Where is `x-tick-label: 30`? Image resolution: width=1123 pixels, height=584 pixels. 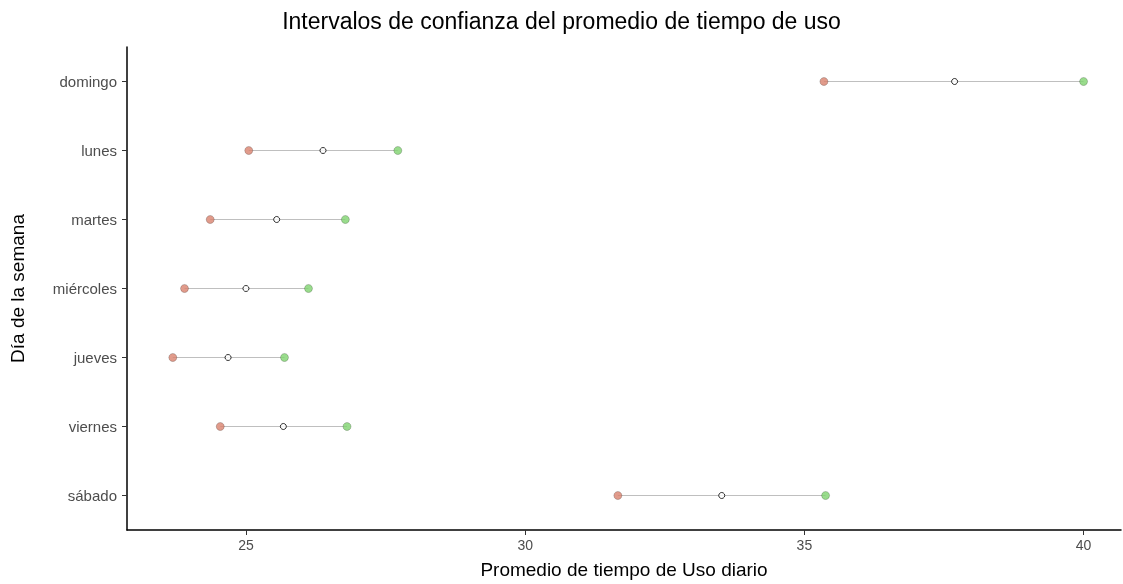 x-tick-label: 30 is located at coordinates (525, 545).